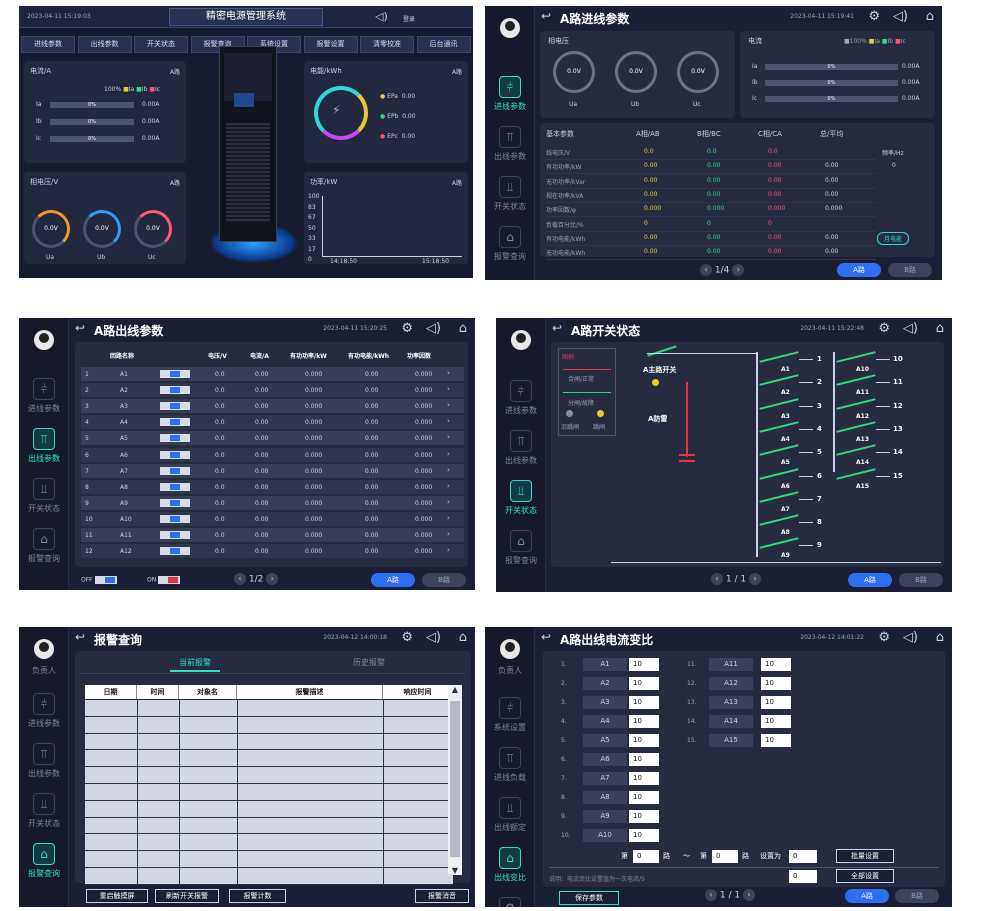 This screenshot has width=993, height=911. Describe the element at coordinates (409, 19) in the screenshot. I see `login-link: 登录` at that location.